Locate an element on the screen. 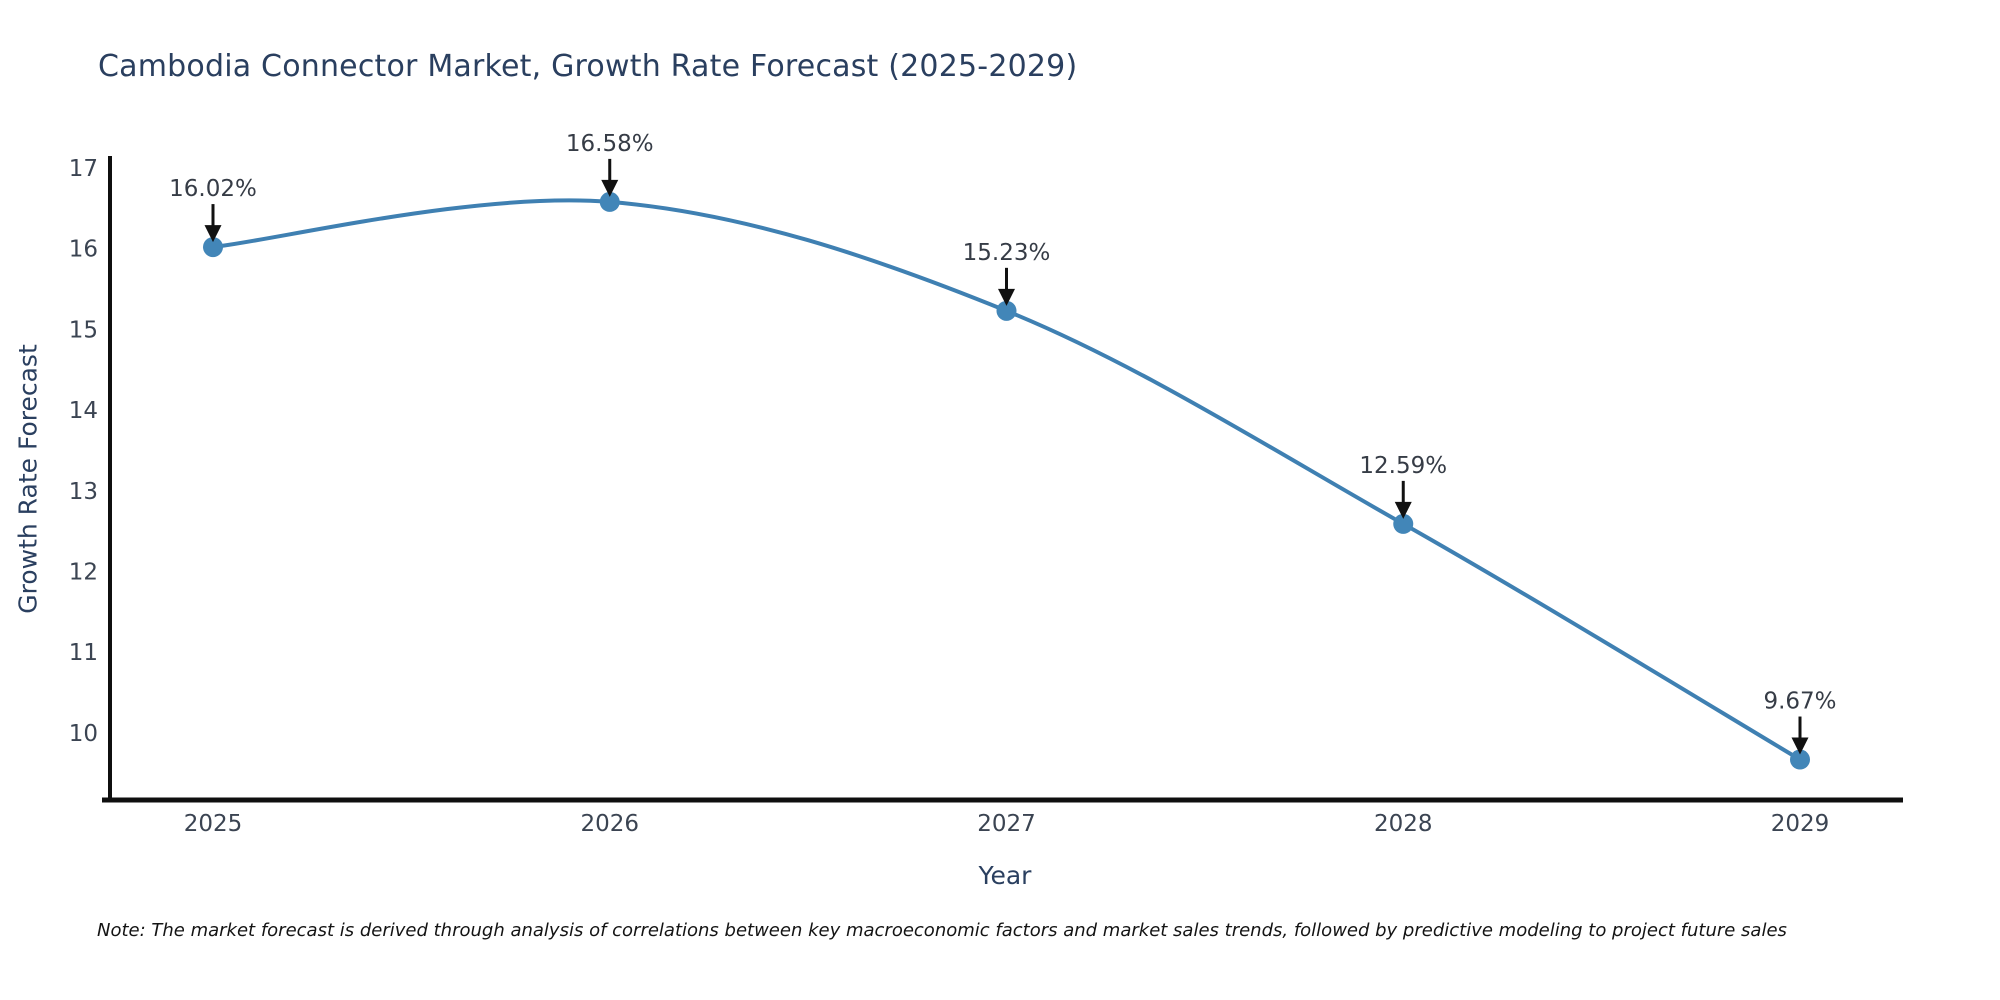  y-tick-label: 11 is located at coordinates (83, 653).